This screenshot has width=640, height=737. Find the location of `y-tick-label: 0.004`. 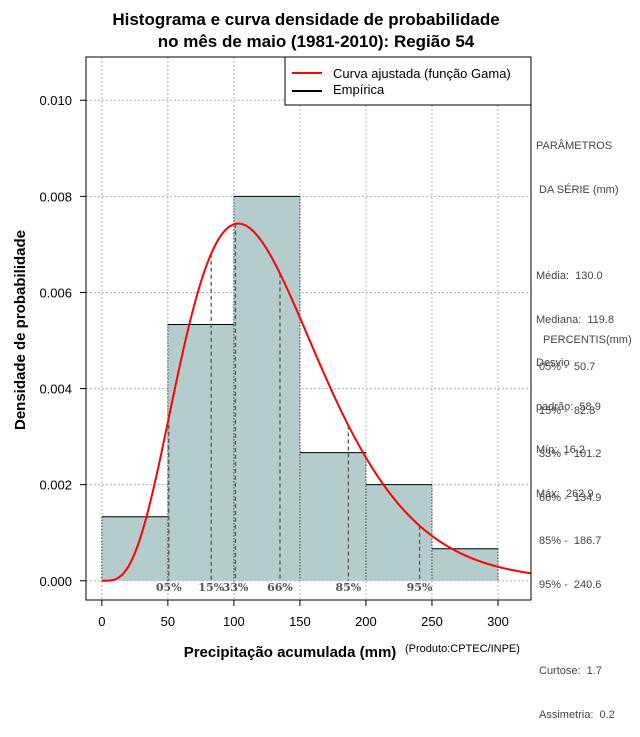

y-tick-label: 0.004 is located at coordinates (55, 389).